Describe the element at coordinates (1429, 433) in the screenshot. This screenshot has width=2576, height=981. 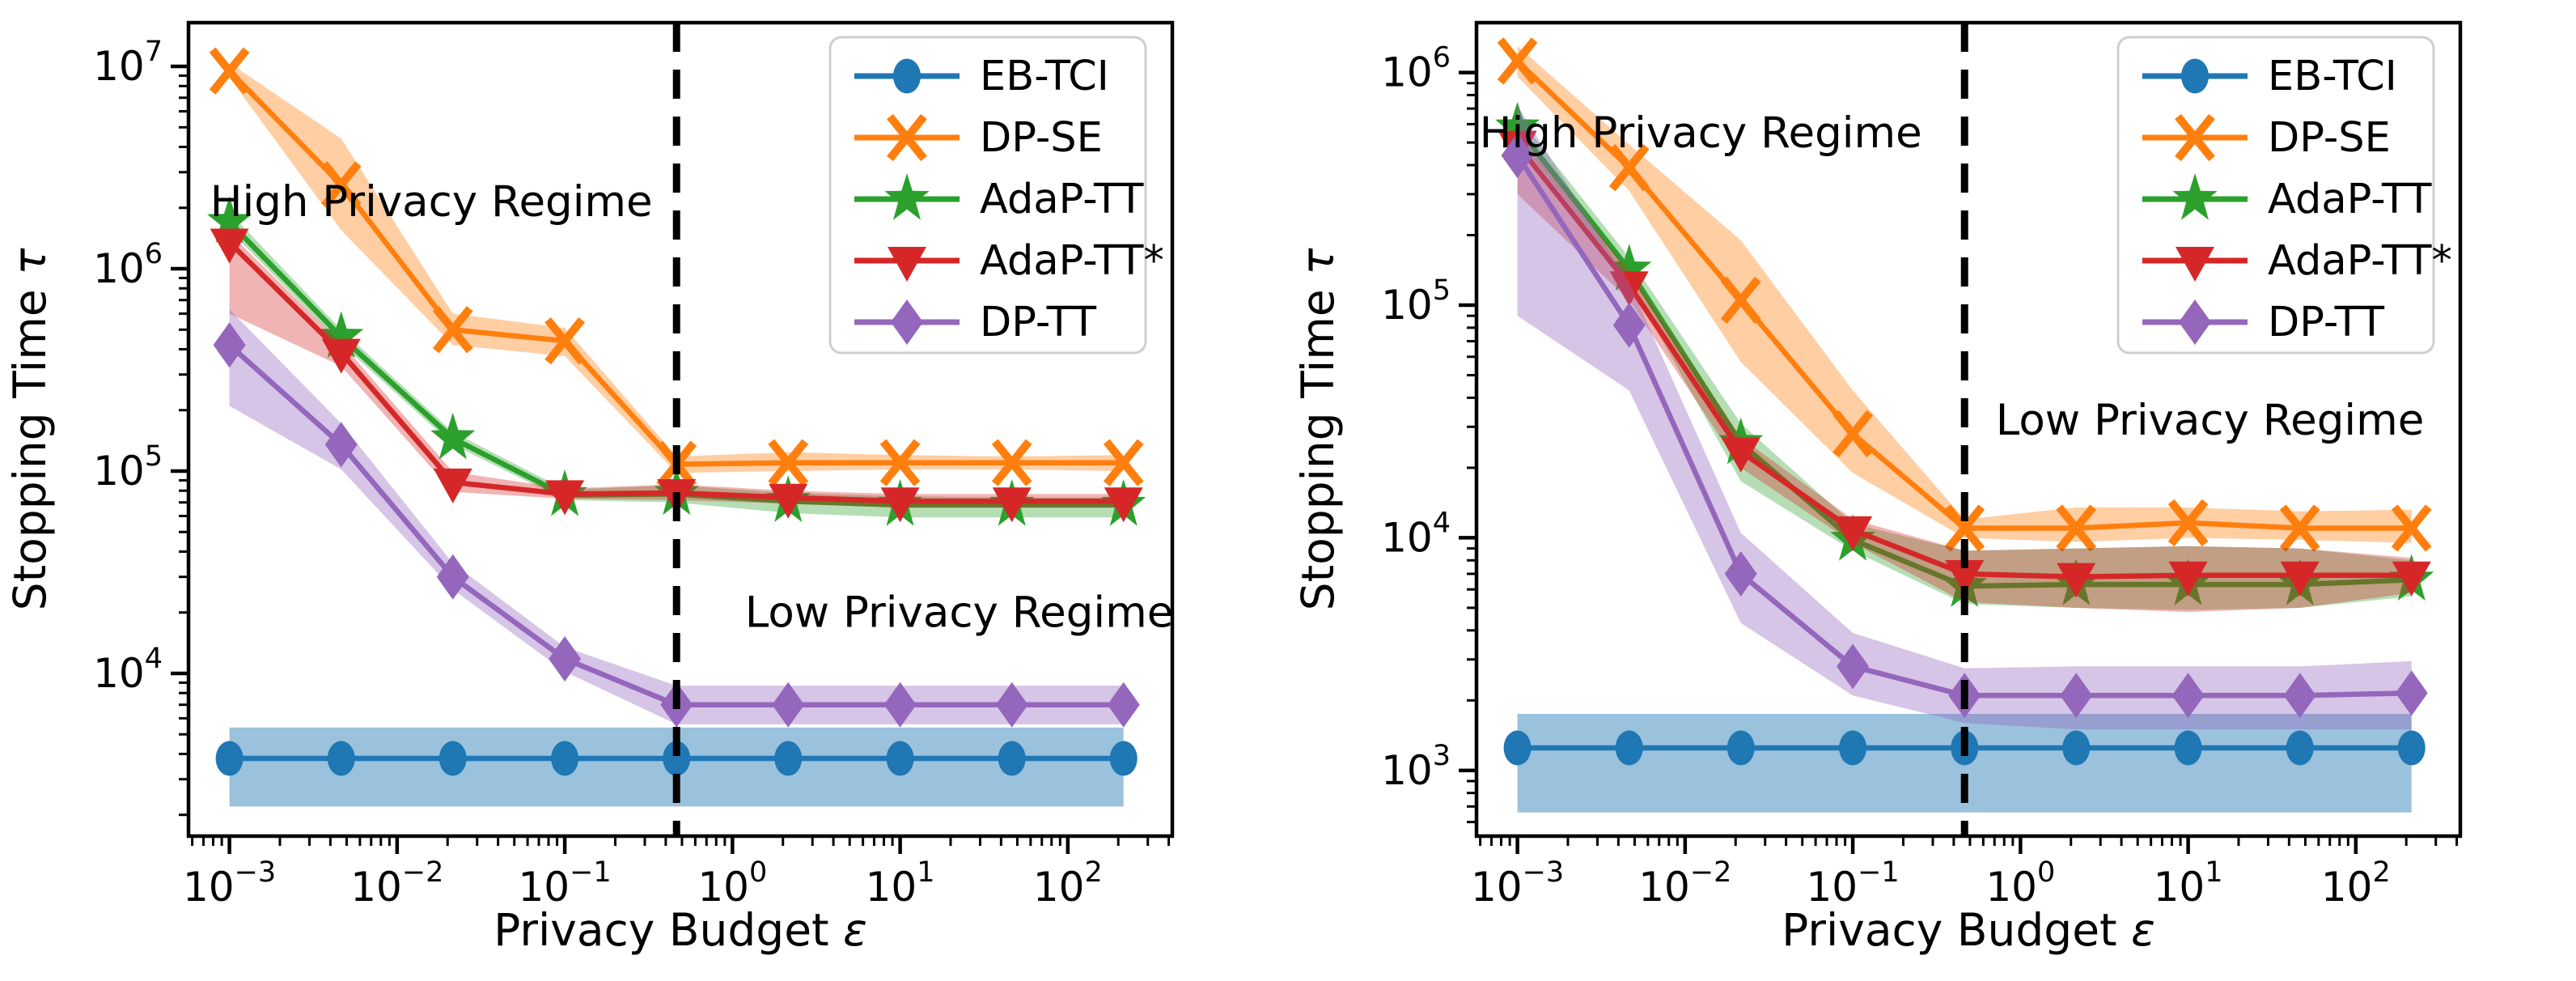
I see `y-axis: 10³ 10⁴ 10⁵ 10⁶` at that location.